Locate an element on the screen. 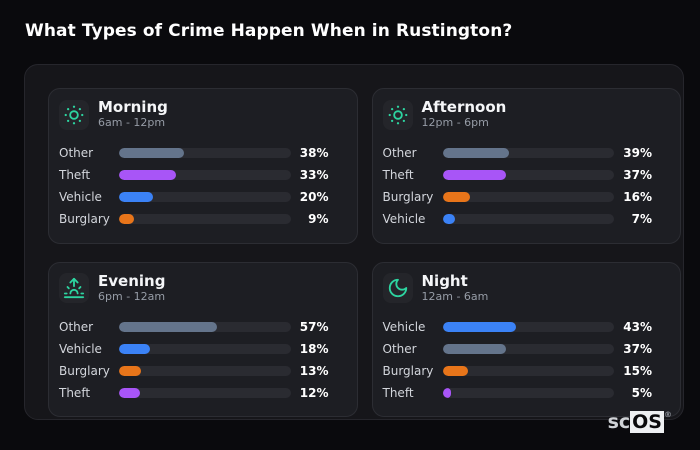 The image size is (700, 450). panel-header: Morning 6am - 12pm is located at coordinates (194, 114).